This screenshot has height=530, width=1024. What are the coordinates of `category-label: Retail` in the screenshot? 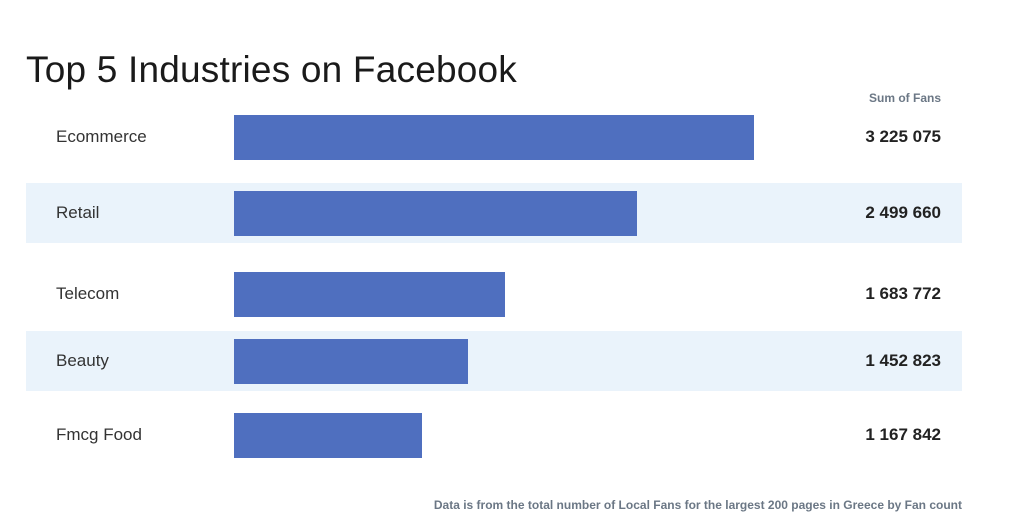 It's located at (78, 212).